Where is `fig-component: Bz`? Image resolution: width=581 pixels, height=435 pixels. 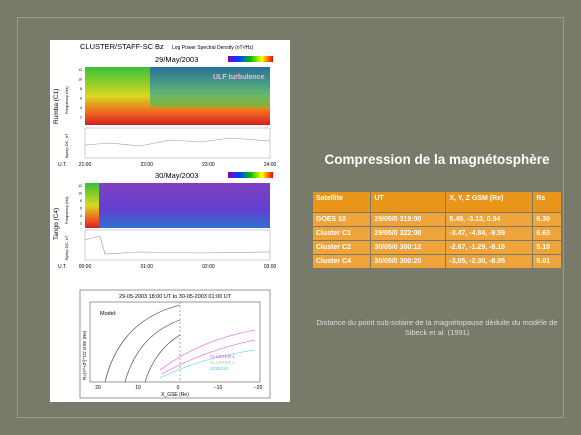
fig-component: Bz is located at coordinates (159, 46).